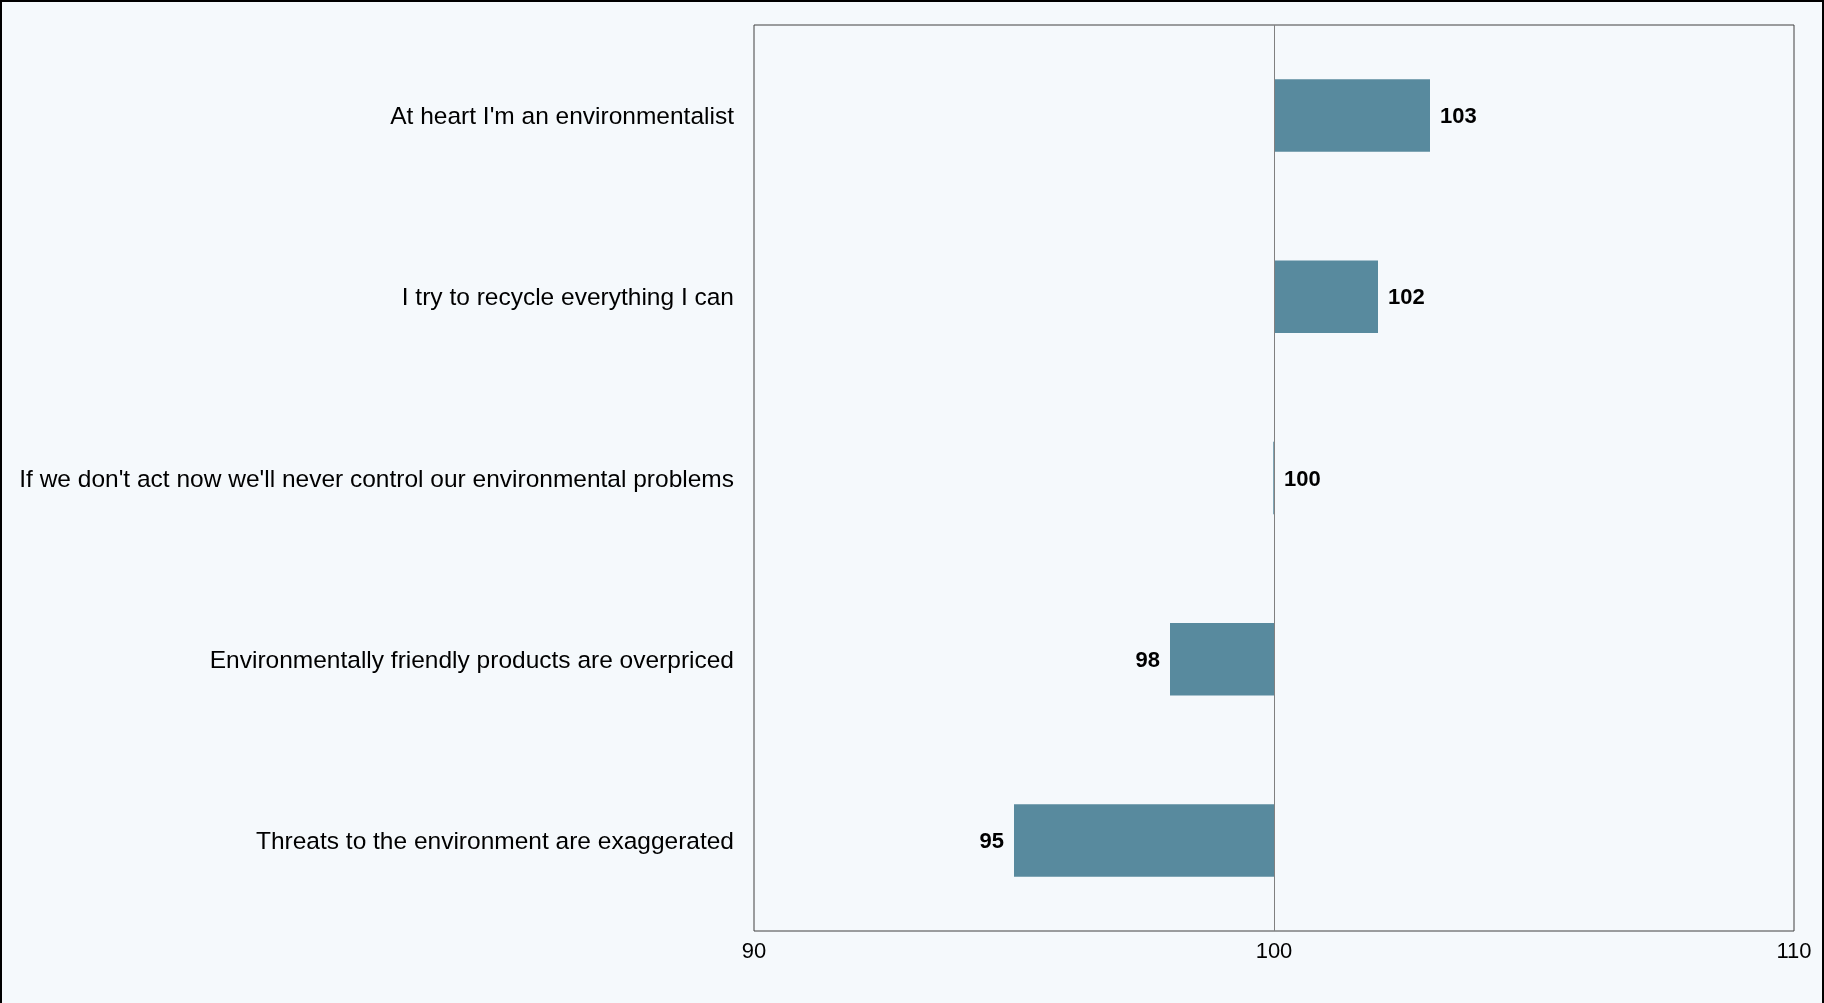 This screenshot has height=1003, width=1824. I want to click on x-tick-label: 110, so click(1794, 950).